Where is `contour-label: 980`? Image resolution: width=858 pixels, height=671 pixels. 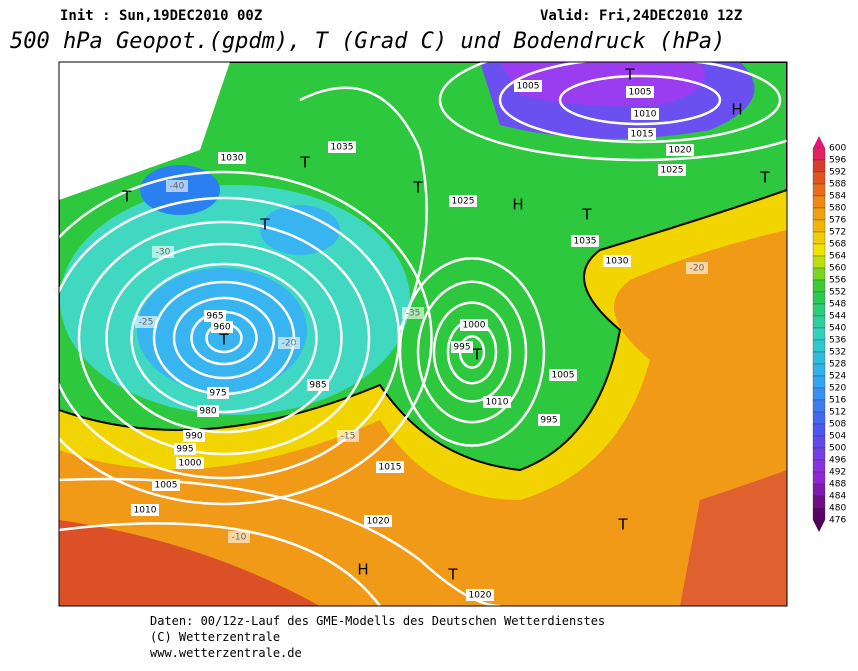
contour-label: 980 is located at coordinates (207, 412).